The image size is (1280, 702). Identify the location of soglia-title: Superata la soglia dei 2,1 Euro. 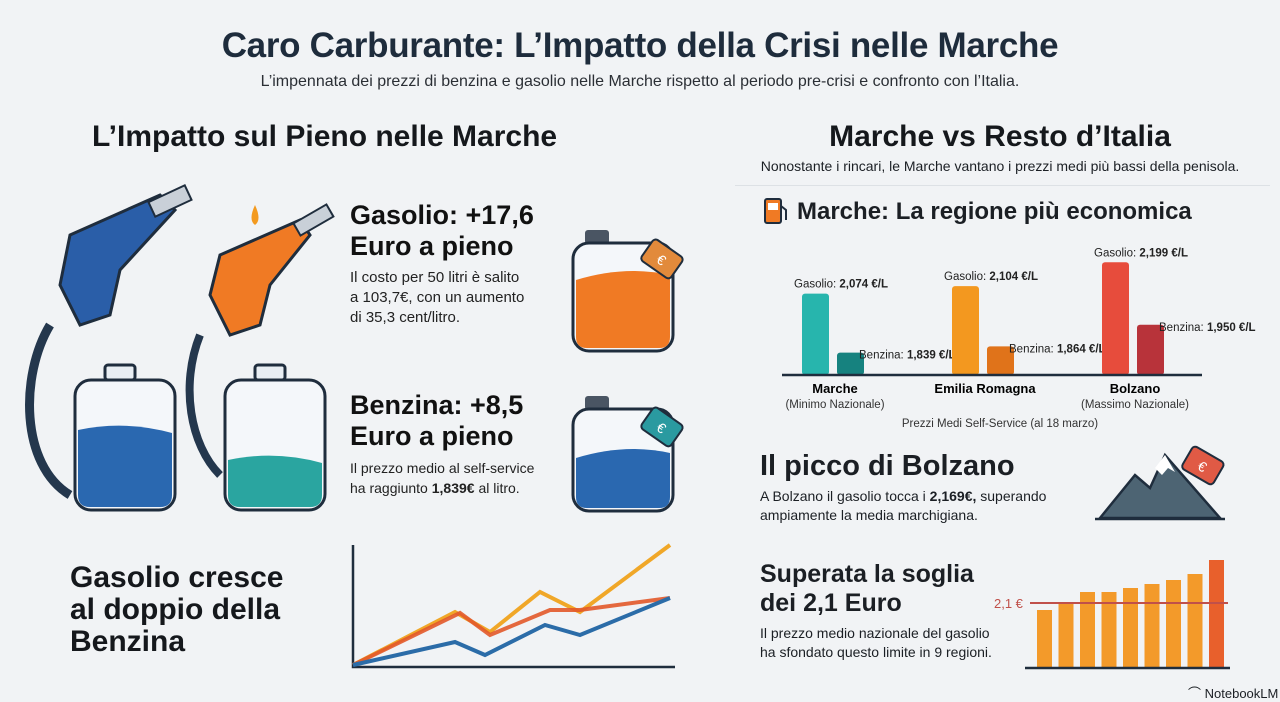
(867, 588).